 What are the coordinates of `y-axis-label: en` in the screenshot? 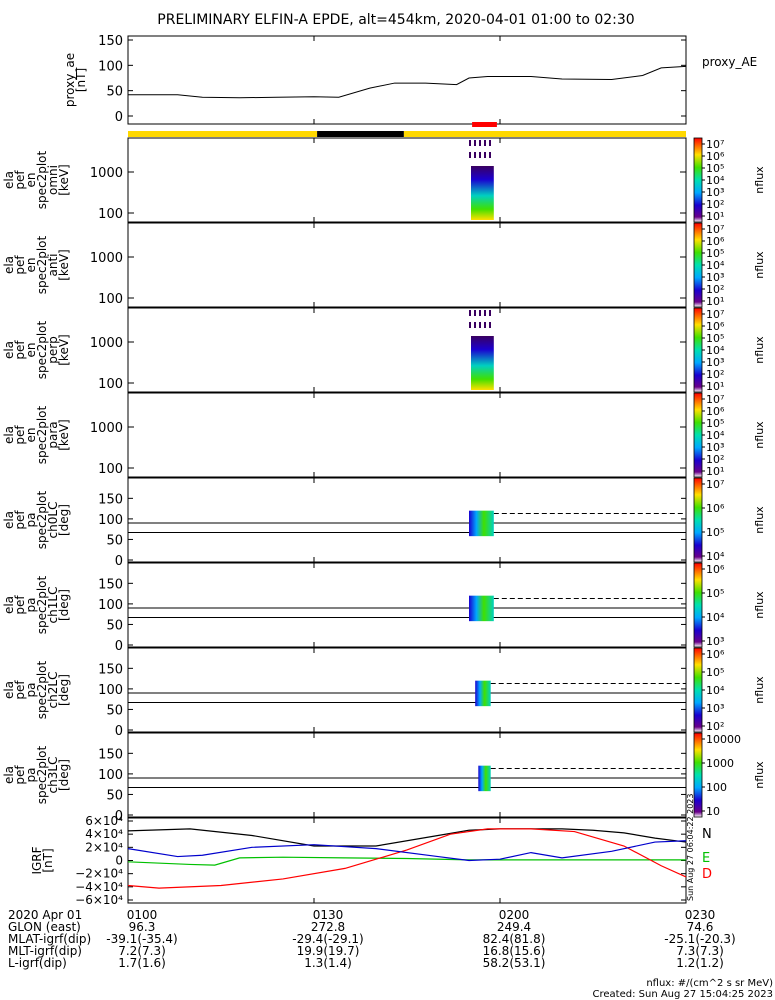 It's located at (31, 265).